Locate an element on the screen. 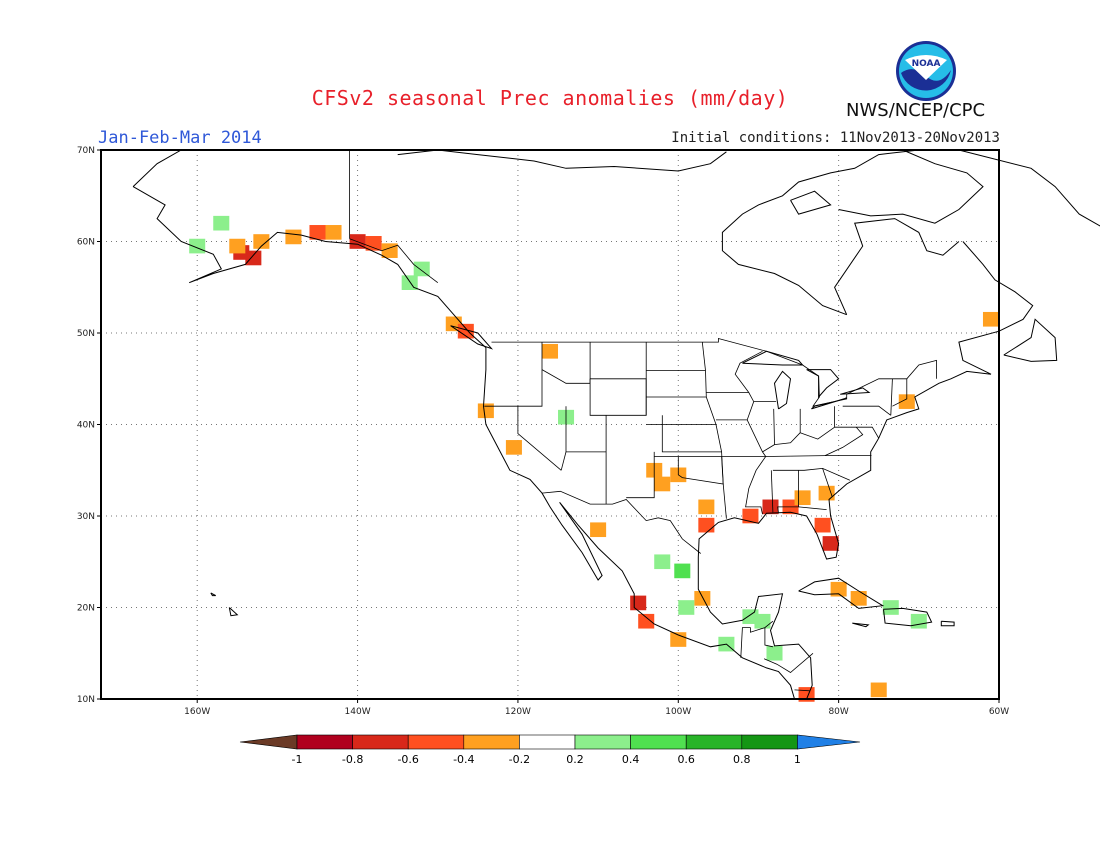 The height and width of the screenshot is (850, 1100). colorbar-label: 0.6 is located at coordinates (686, 759).